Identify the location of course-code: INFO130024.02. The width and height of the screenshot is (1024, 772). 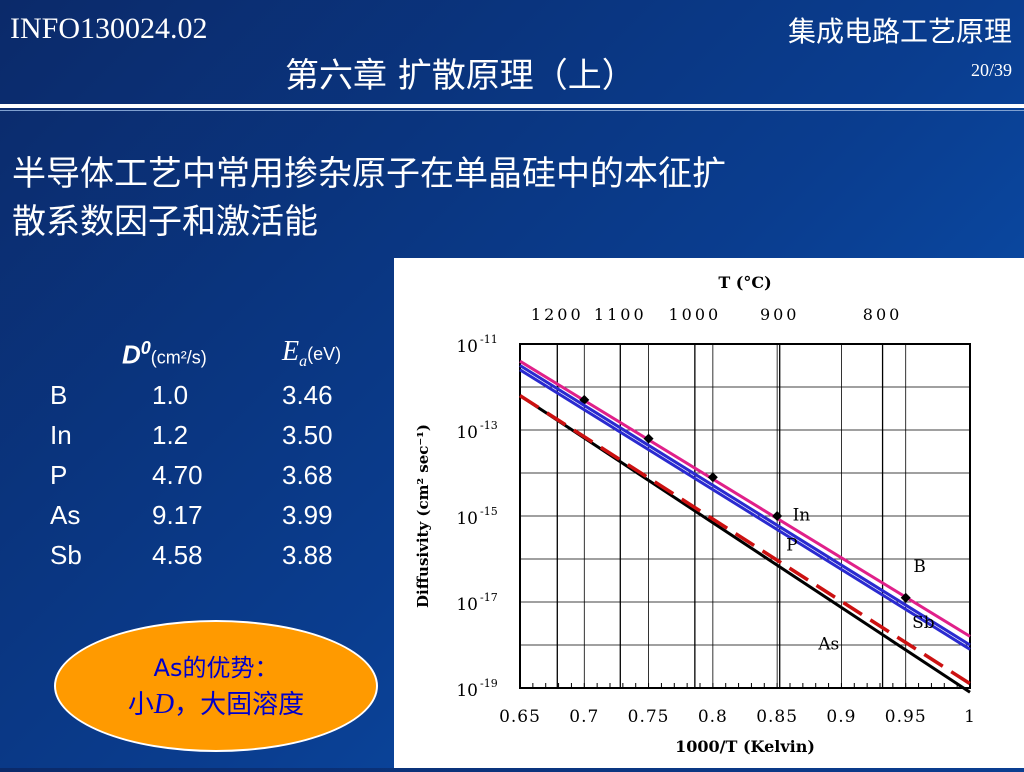
(109, 28).